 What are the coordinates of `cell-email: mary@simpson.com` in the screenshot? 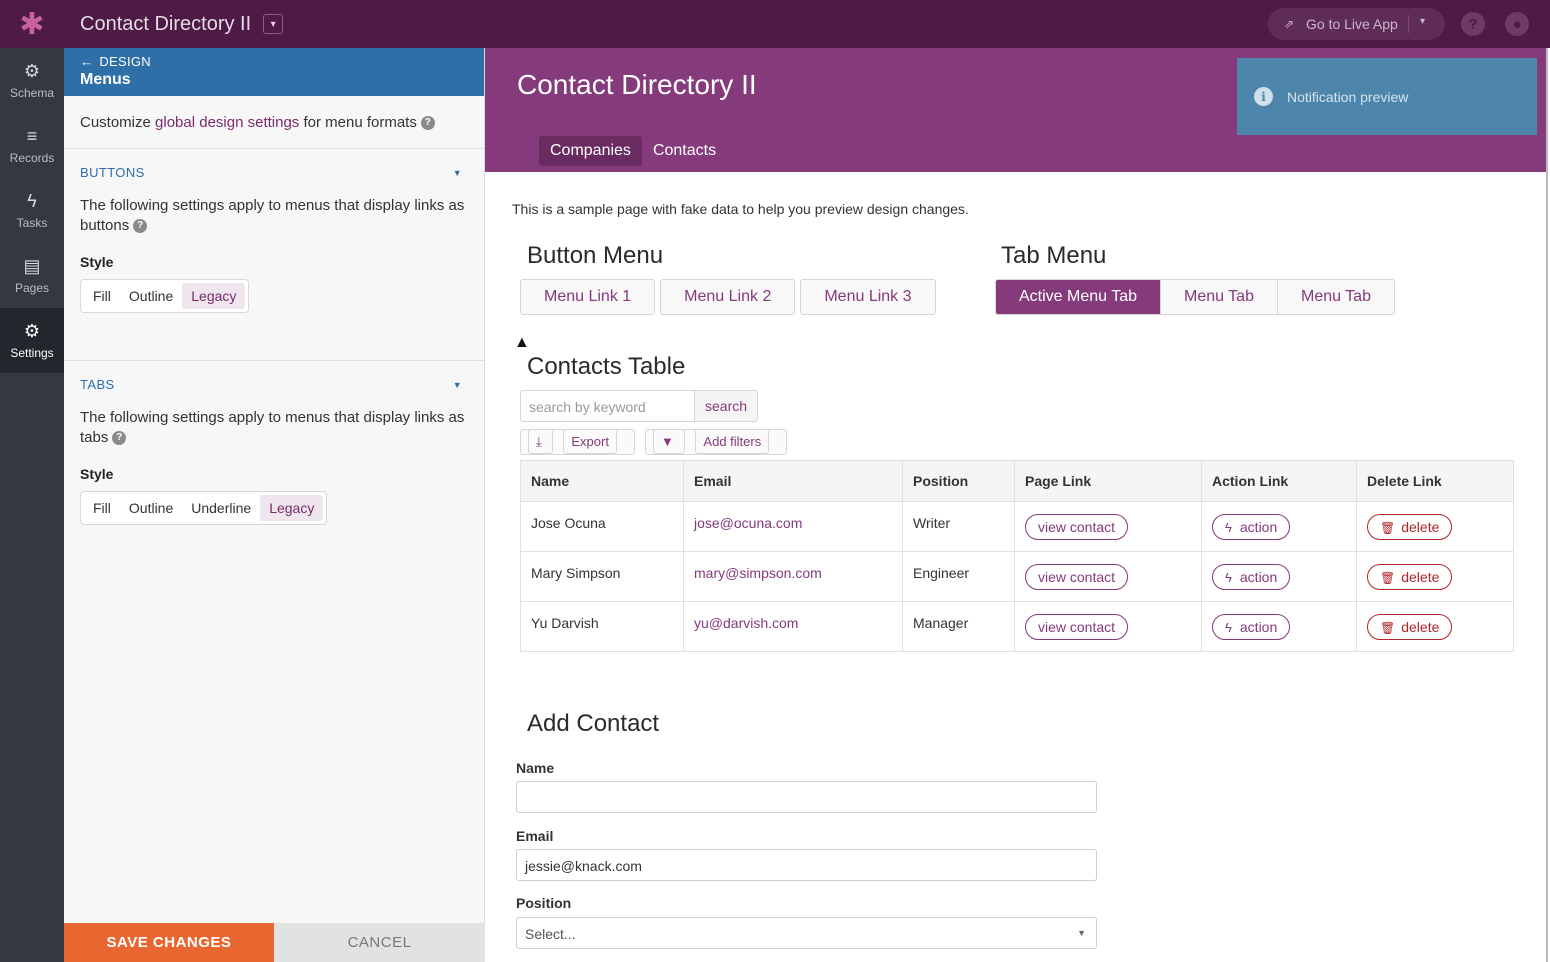 It's located at (793, 576).